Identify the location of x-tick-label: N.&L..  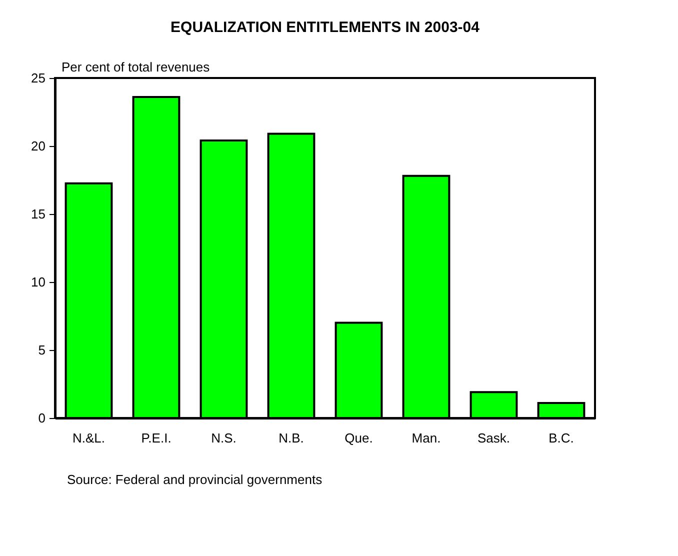
(89, 438).